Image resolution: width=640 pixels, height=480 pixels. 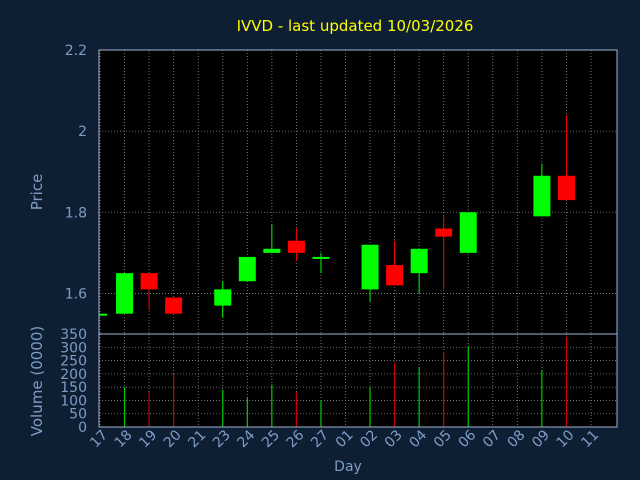 I want to click on chart-title: IVVD - last updated 10/03/2026, so click(x=355, y=26).